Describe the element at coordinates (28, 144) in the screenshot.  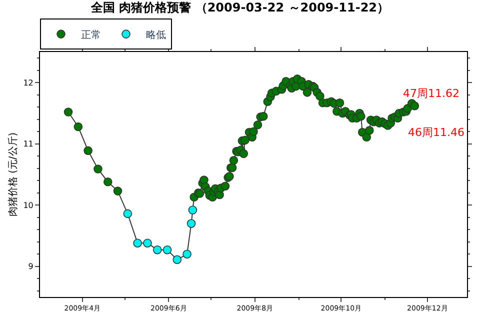
I see `y-tick-label: 11` at that location.